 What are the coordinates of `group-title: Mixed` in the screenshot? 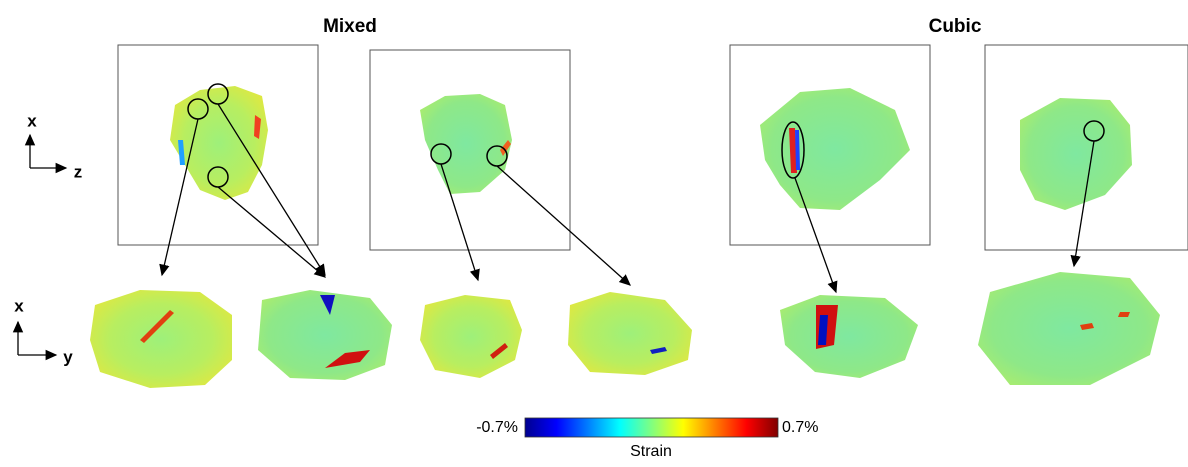 It's located at (350, 26).